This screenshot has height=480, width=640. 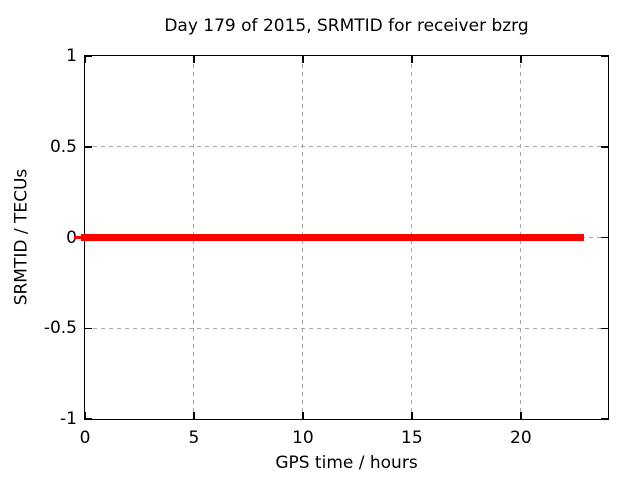 What do you see at coordinates (68, 419) in the screenshot?
I see `y-tick-label: -1` at bounding box center [68, 419].